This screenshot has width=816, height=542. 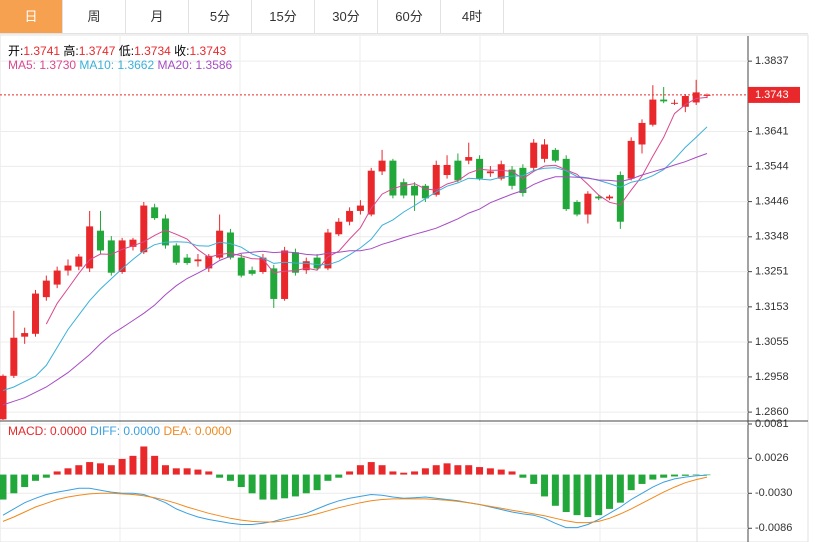 What do you see at coordinates (27, 431) in the screenshot?
I see `legend-name: MACD:` at bounding box center [27, 431].